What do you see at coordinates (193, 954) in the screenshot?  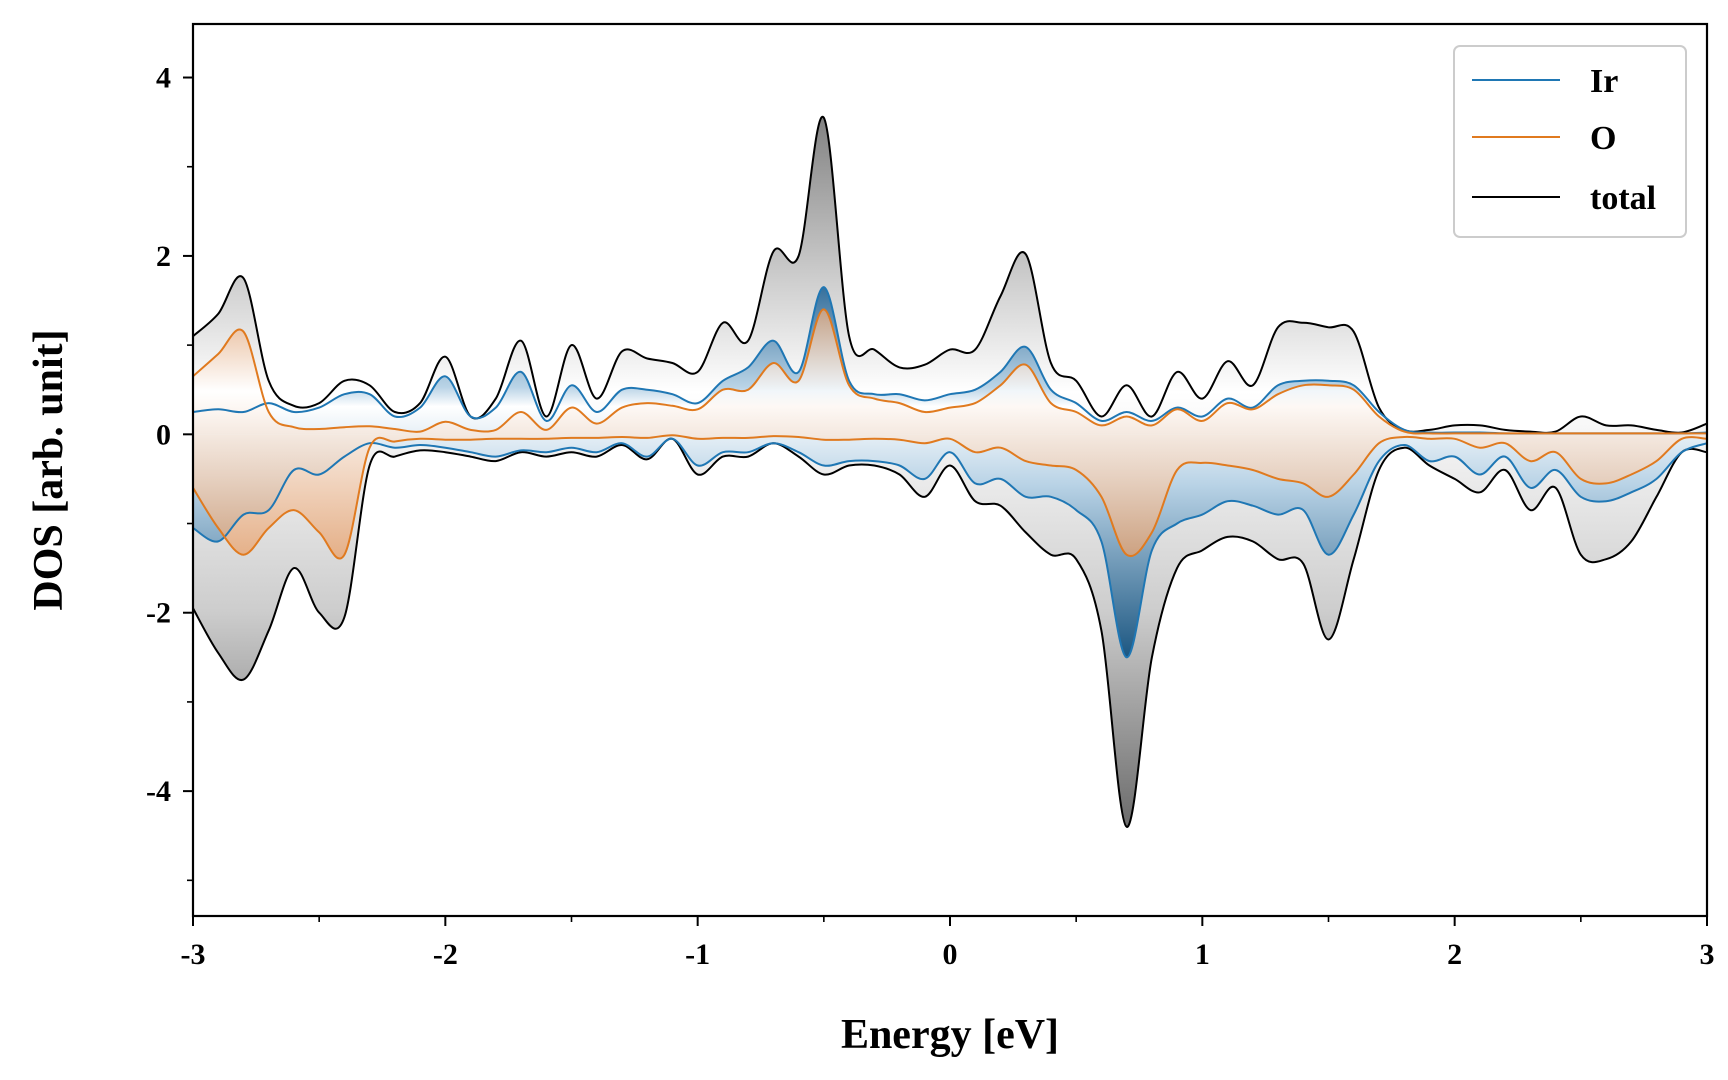 I see `x-tick-label: -3` at bounding box center [193, 954].